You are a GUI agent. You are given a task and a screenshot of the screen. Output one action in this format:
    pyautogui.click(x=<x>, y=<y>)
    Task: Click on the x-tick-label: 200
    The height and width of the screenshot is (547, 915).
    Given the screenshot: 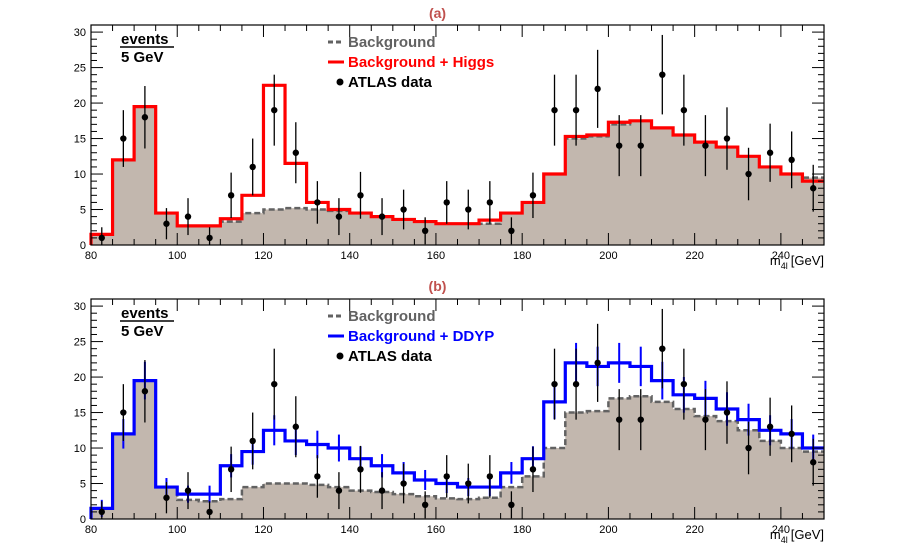 What is the action you would take?
    pyautogui.click(x=608, y=256)
    